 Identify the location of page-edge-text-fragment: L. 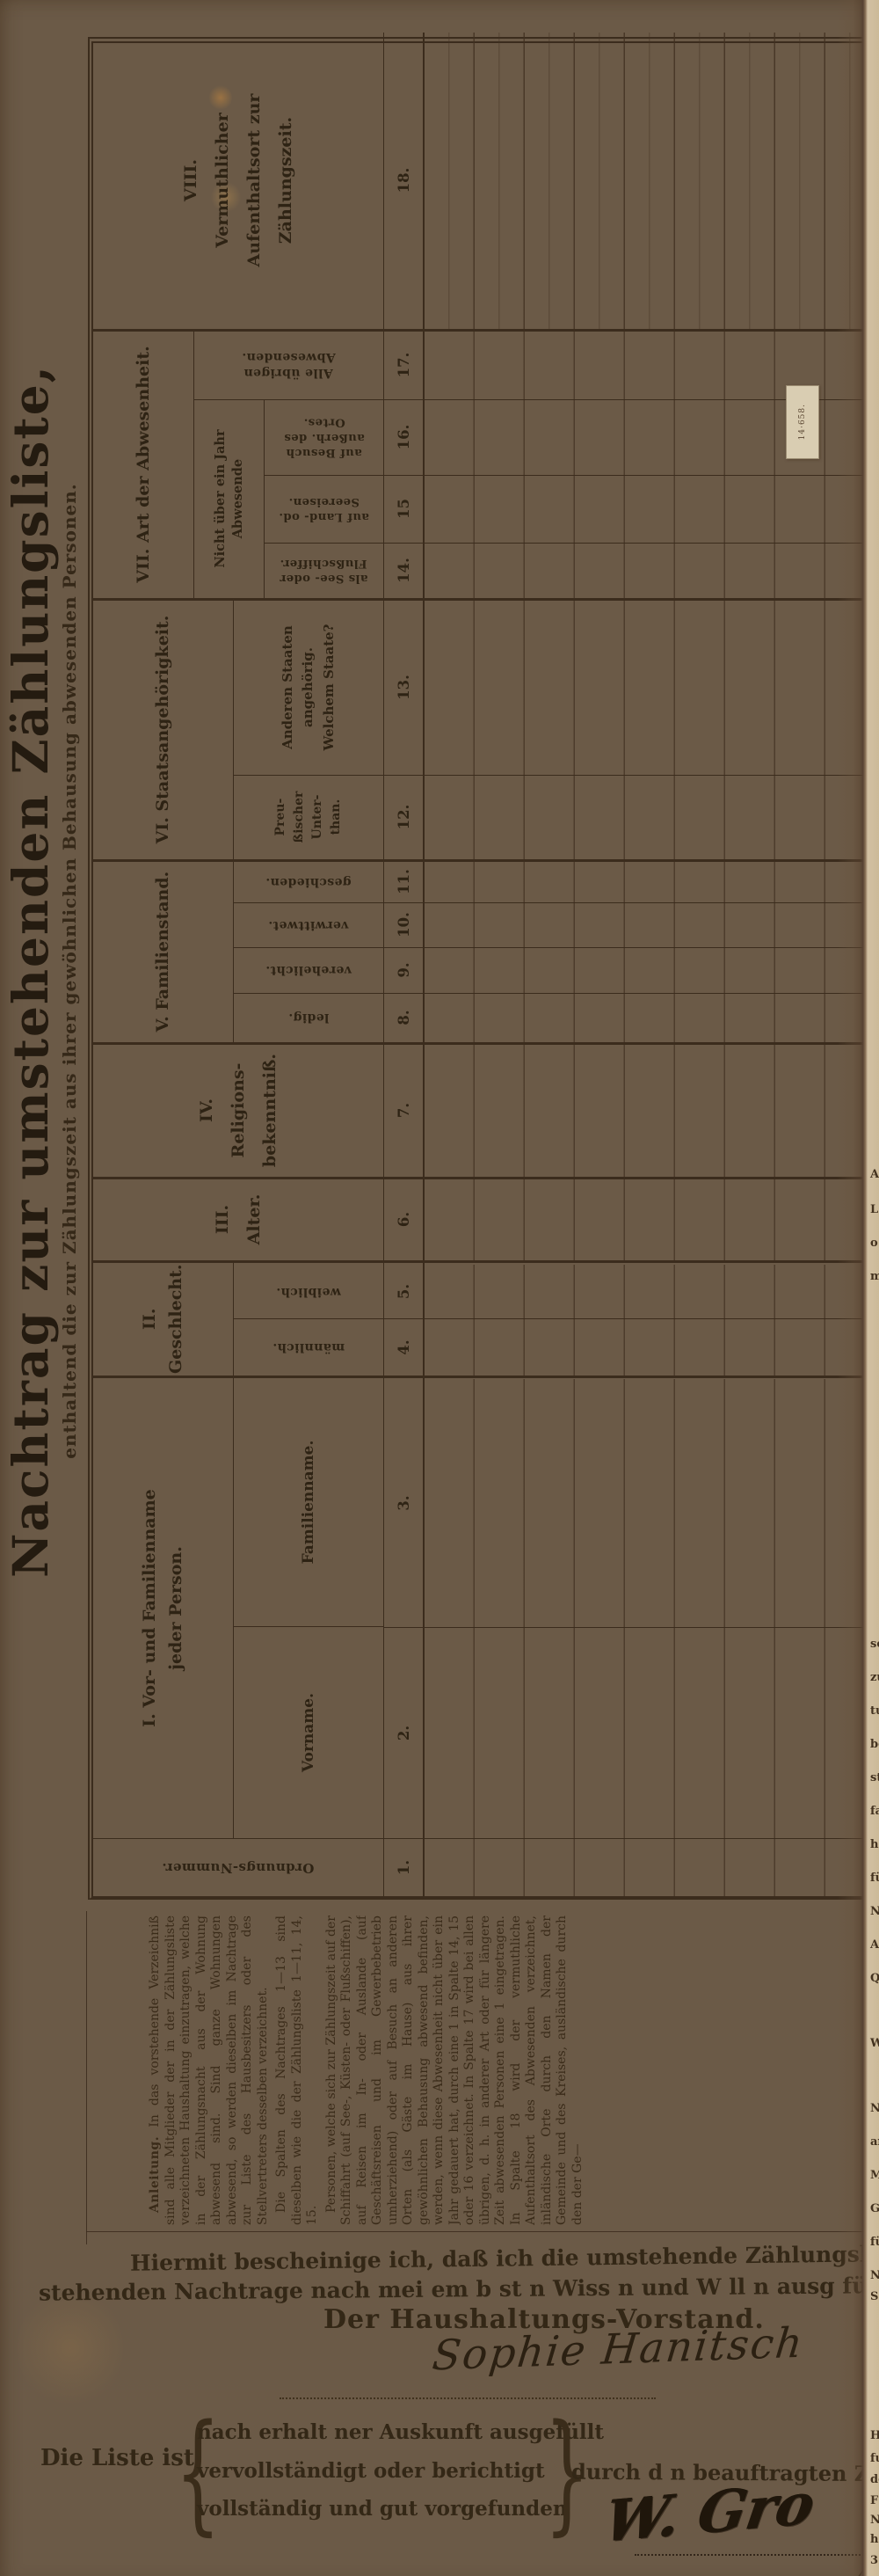
(874, 1209).